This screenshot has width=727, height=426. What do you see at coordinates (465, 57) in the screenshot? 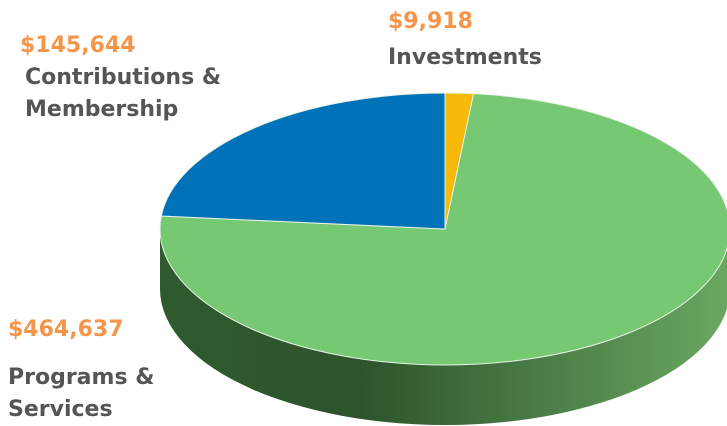
I see `category-label: Investments` at bounding box center [465, 57].